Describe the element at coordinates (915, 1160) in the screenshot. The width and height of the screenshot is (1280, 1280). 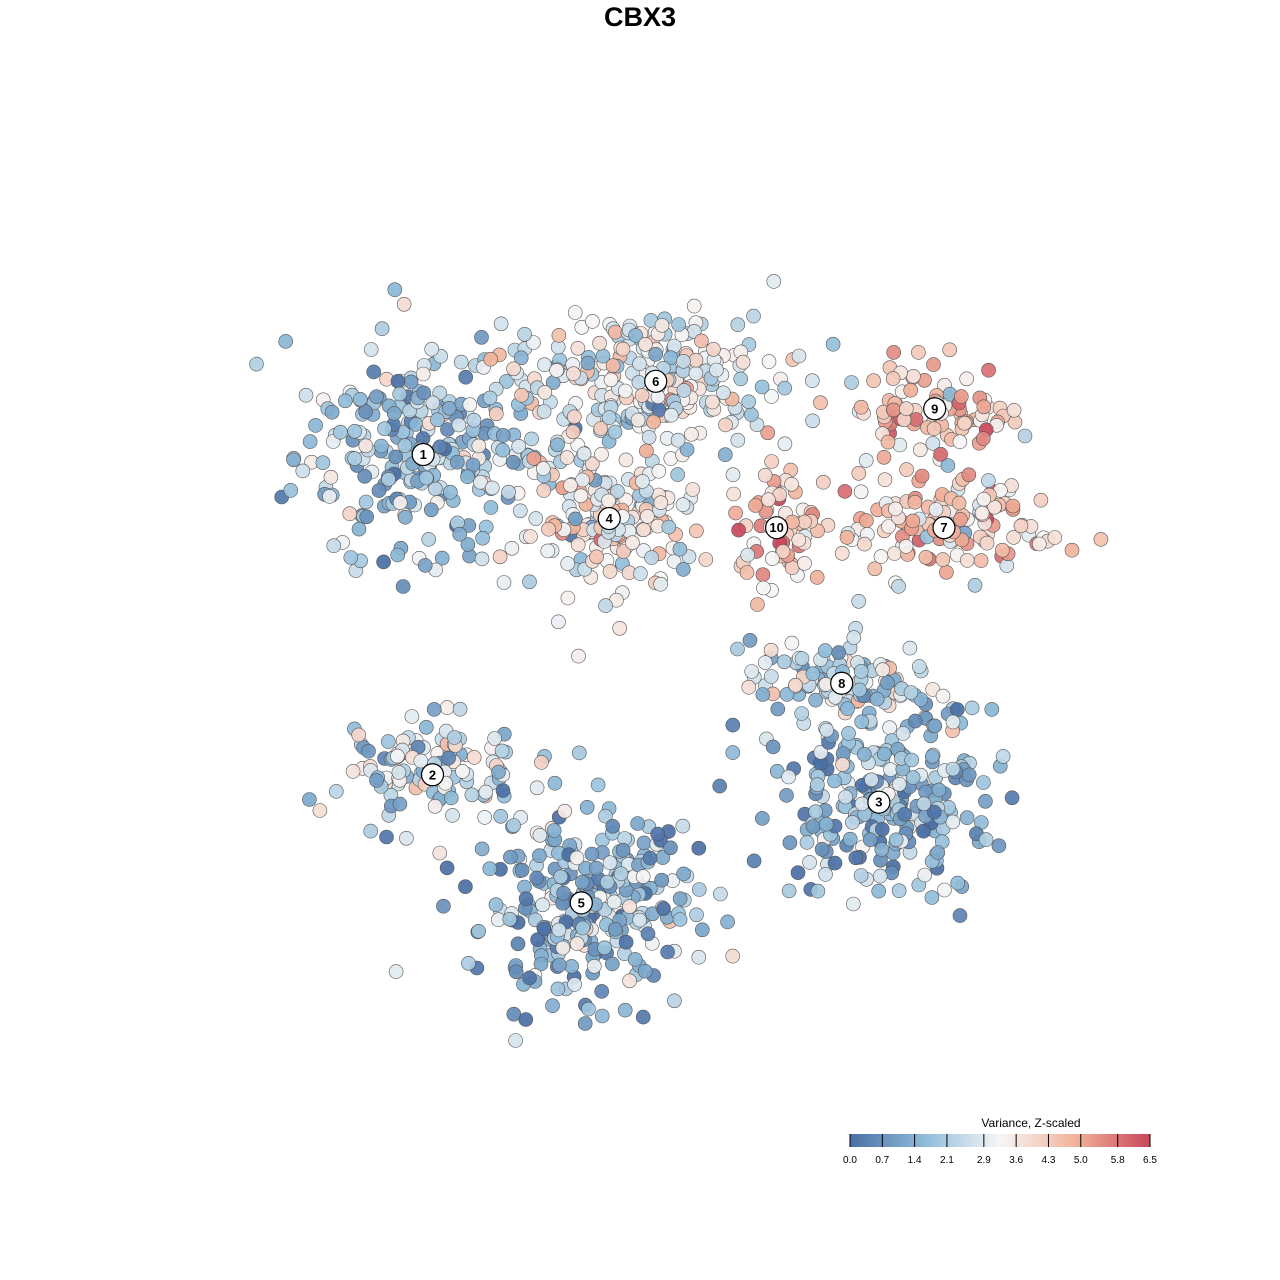
I see `legend-tick-label: 1.4` at that location.